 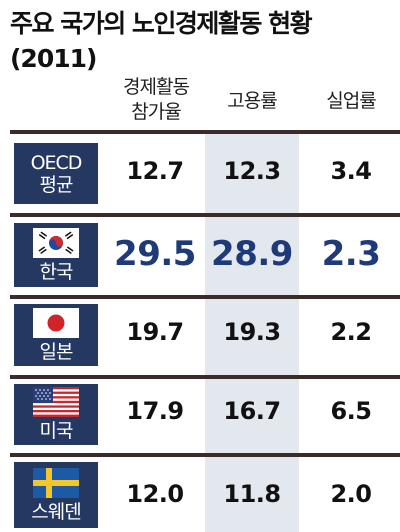 What do you see at coordinates (56, 482) in the screenshot?
I see `sweden-flag-icon` at bounding box center [56, 482].